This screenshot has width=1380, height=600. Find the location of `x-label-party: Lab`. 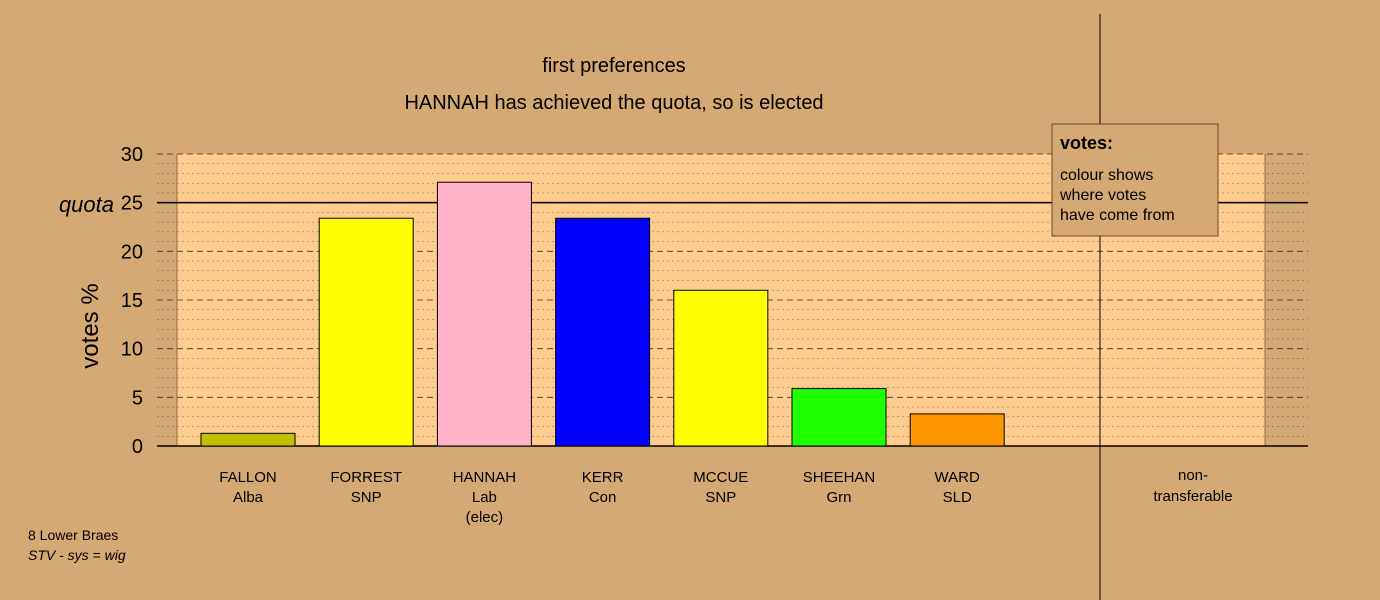

x-label-party: Lab is located at coordinates (484, 497).